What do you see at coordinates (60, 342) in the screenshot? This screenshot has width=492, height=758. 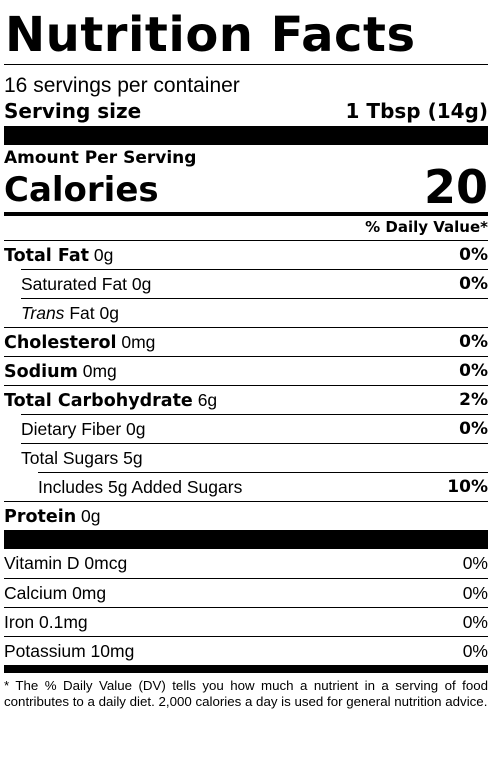 I see `nutrient-name: Cholesterol` at bounding box center [60, 342].